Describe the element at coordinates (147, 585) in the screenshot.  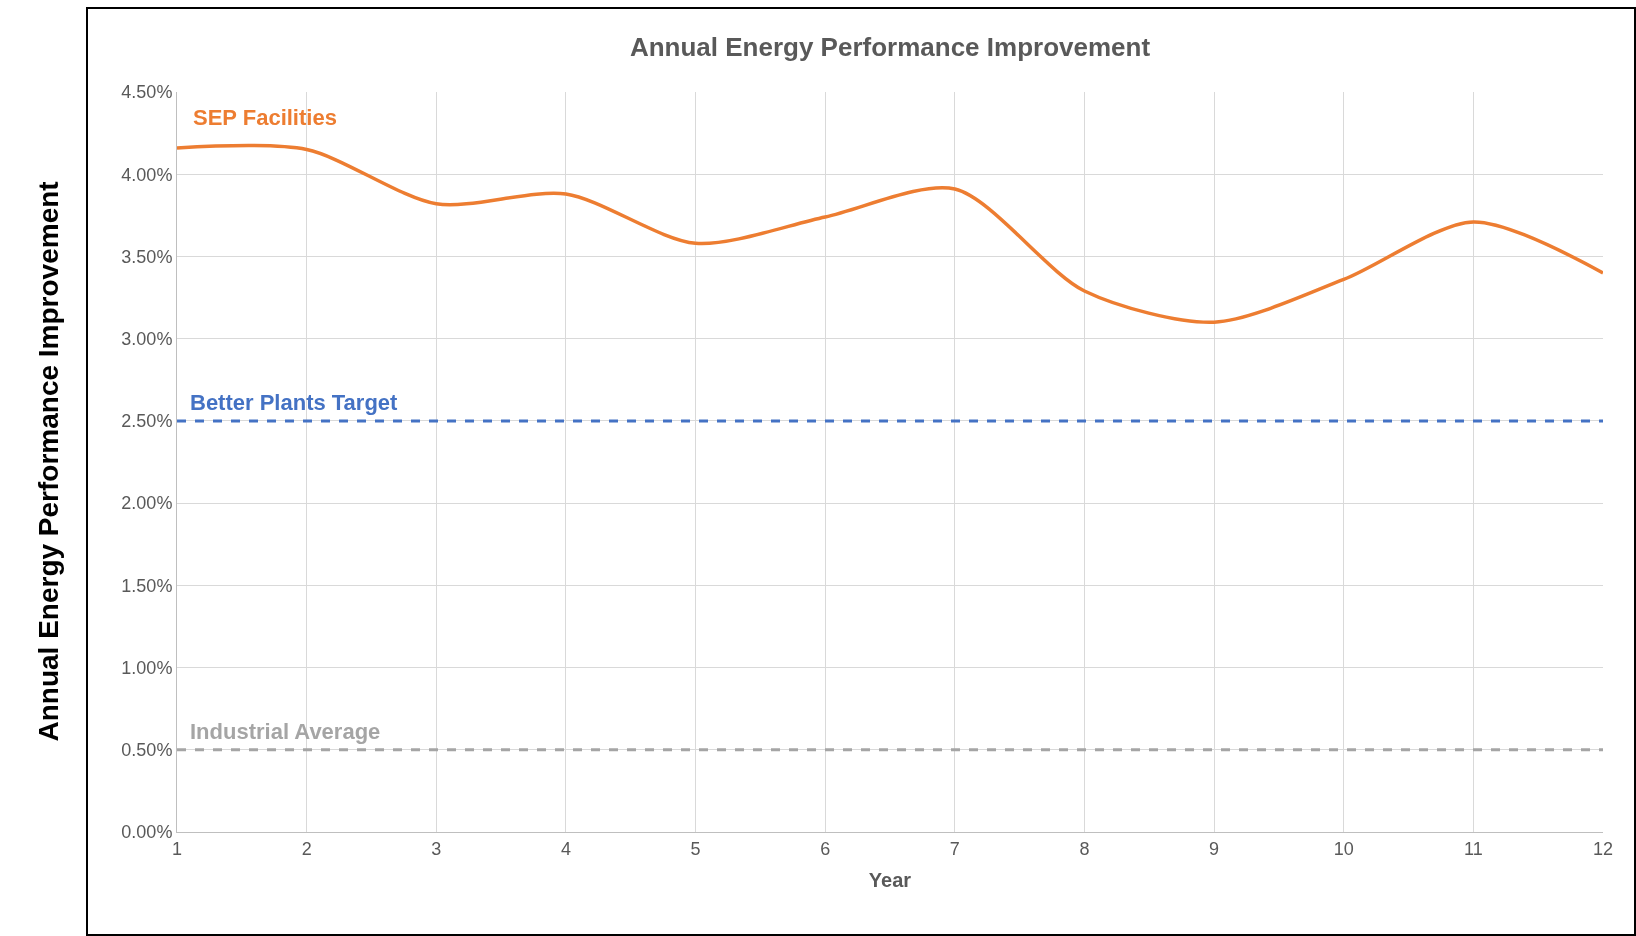
I see `y-tick-label: 1.50%` at that location.